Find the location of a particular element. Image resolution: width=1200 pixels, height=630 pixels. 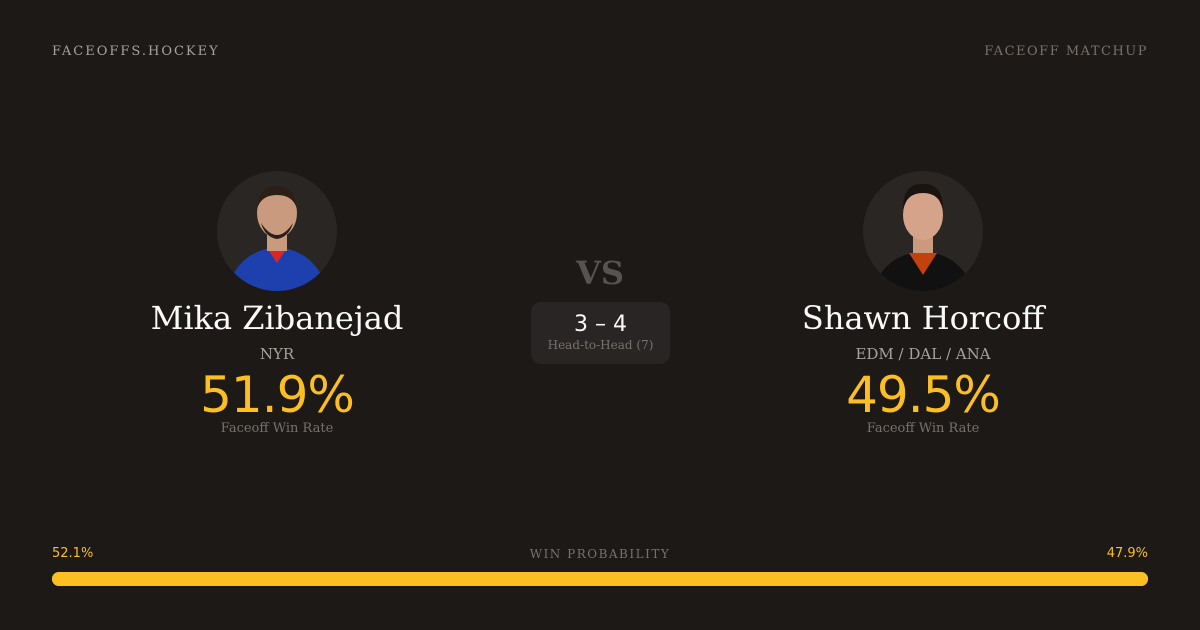

win-probability-left: 52.1% is located at coordinates (73, 553).